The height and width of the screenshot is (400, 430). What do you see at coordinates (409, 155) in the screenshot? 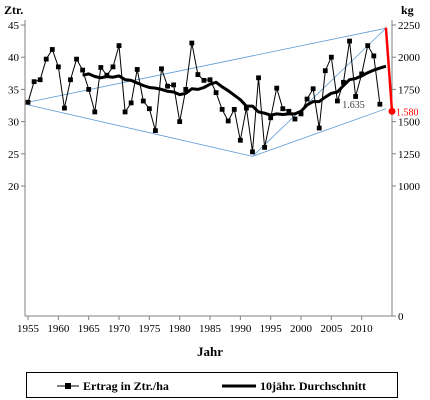
I see `right-tick-label: 1250` at bounding box center [409, 155].